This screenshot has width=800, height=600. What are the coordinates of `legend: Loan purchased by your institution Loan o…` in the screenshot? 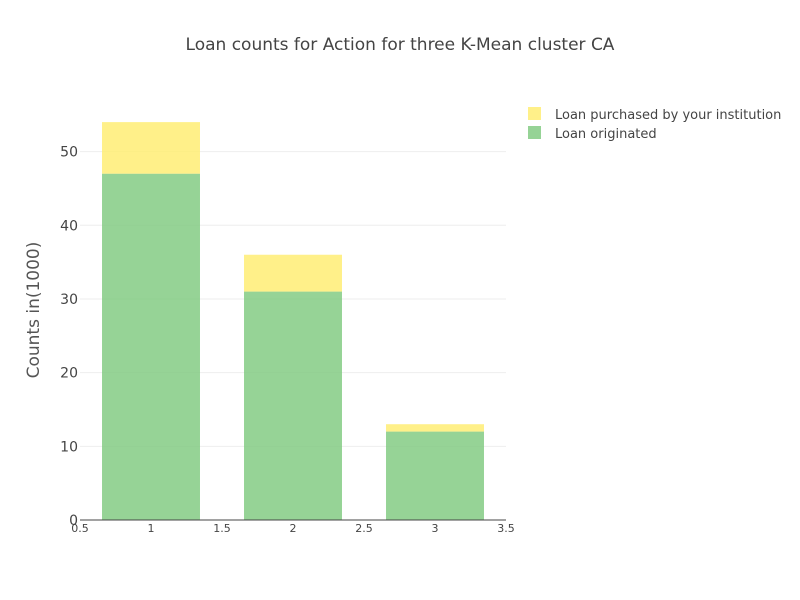 It's located at (654, 124).